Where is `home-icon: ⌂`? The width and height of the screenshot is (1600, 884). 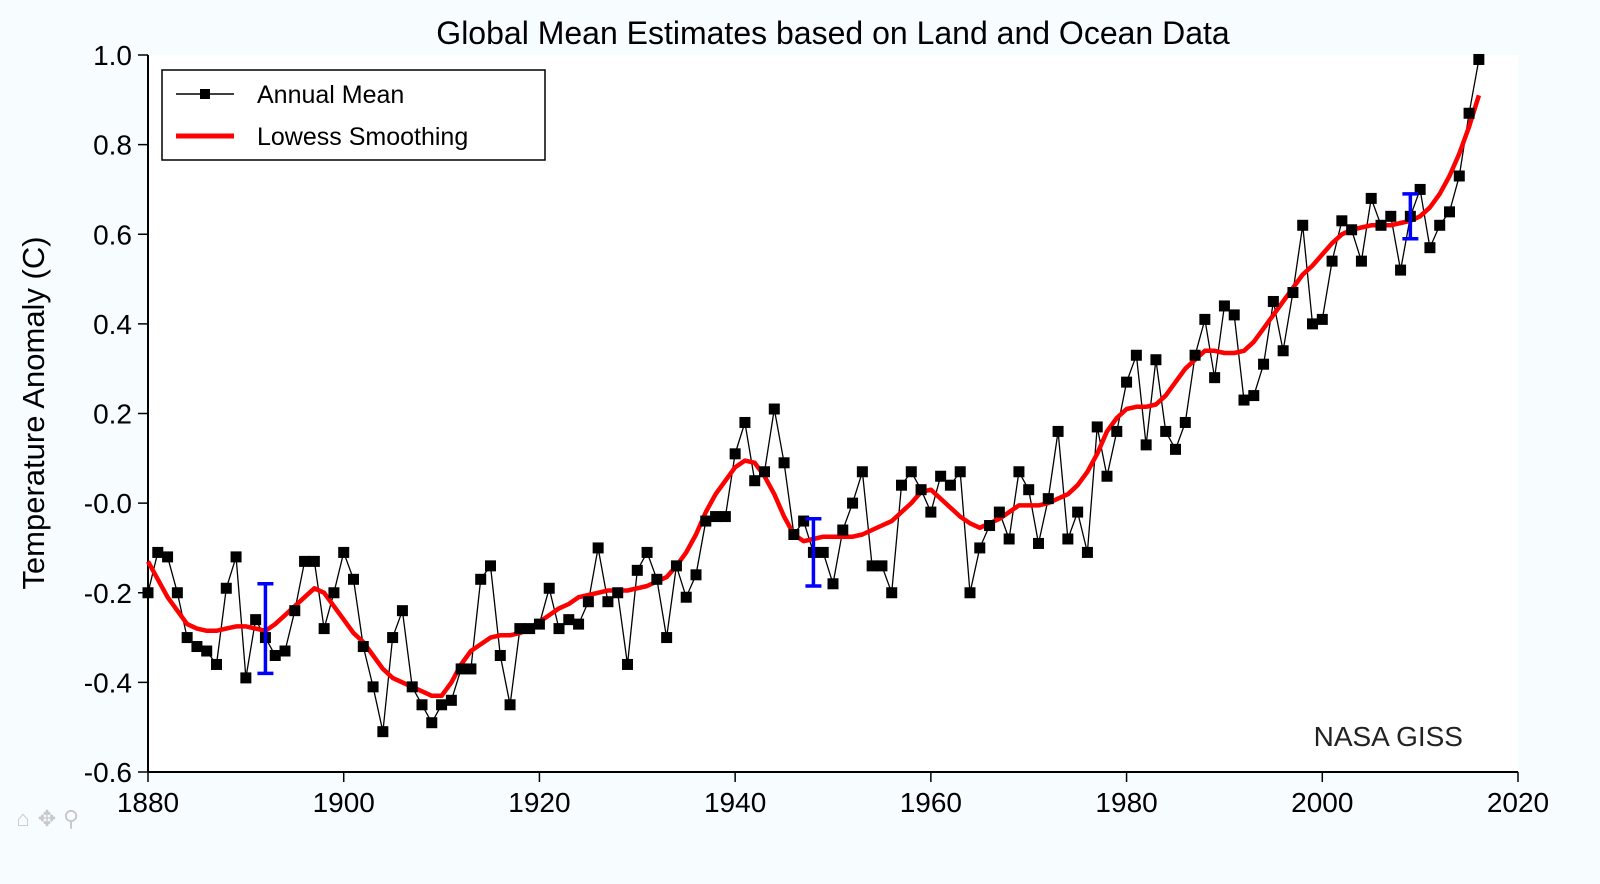
home-icon: ⌂ is located at coordinates (23, 818).